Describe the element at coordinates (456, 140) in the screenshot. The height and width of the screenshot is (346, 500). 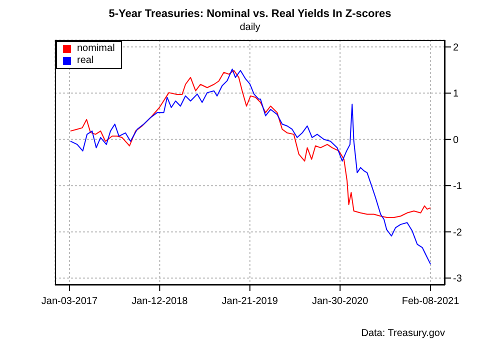
I see `y-tick-label: 0` at that location.